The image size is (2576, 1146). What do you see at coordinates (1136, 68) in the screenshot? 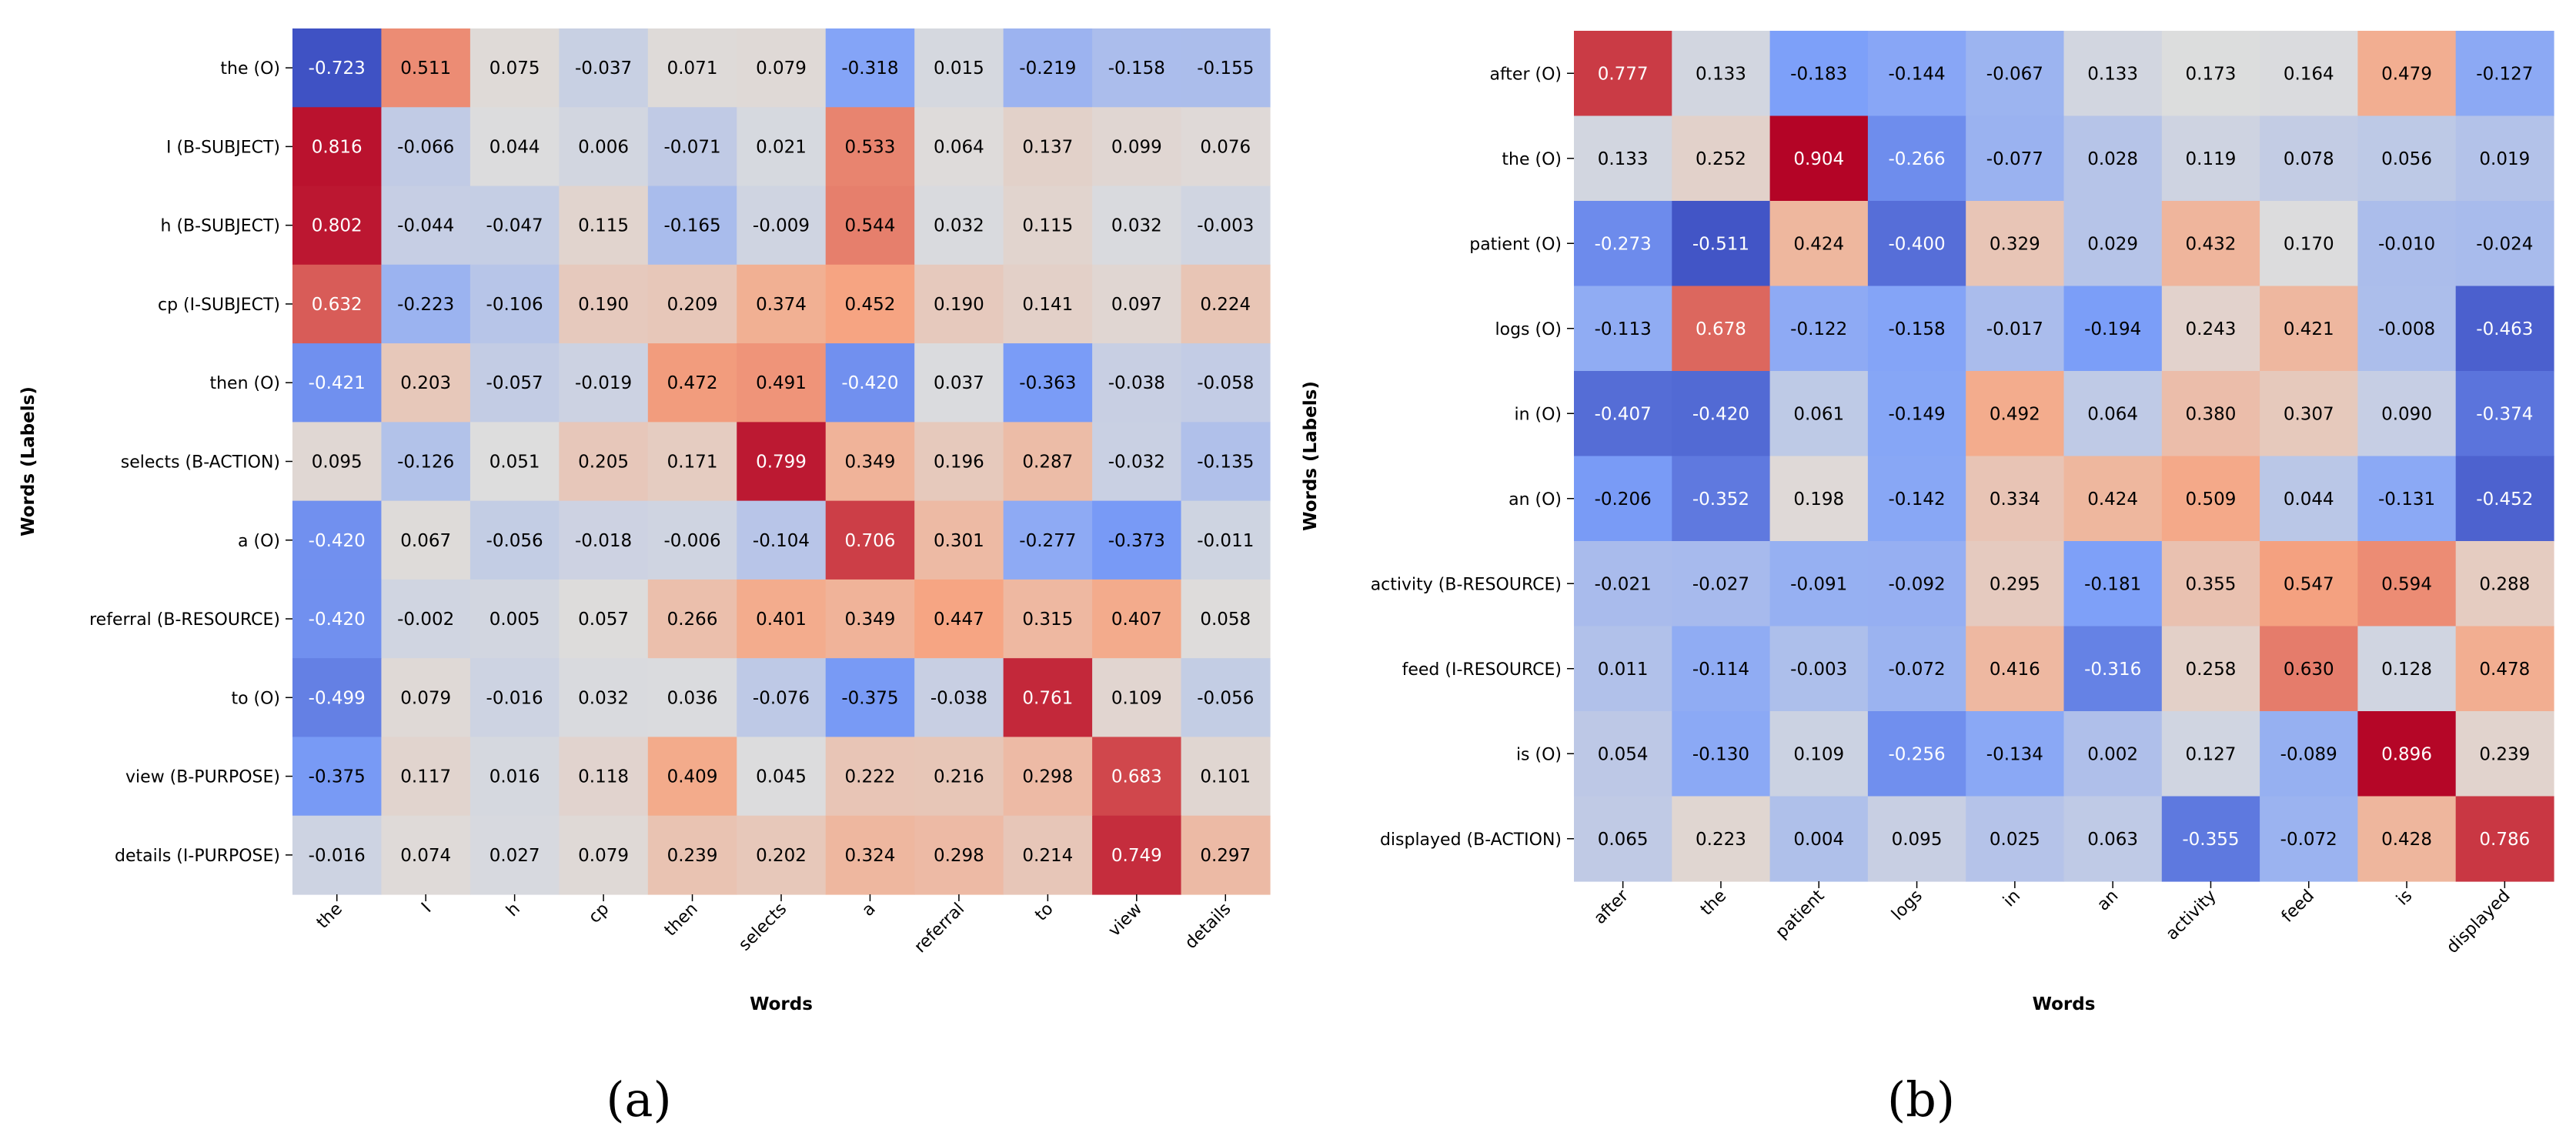
I see `cell-value-r0-c9: -0.158` at bounding box center [1136, 68].